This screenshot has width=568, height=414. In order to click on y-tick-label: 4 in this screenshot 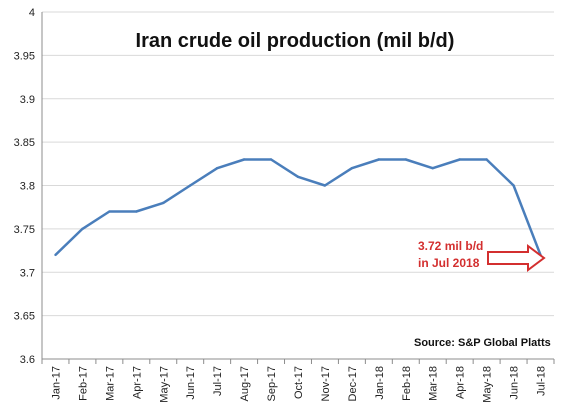, I will do `click(32, 13)`.